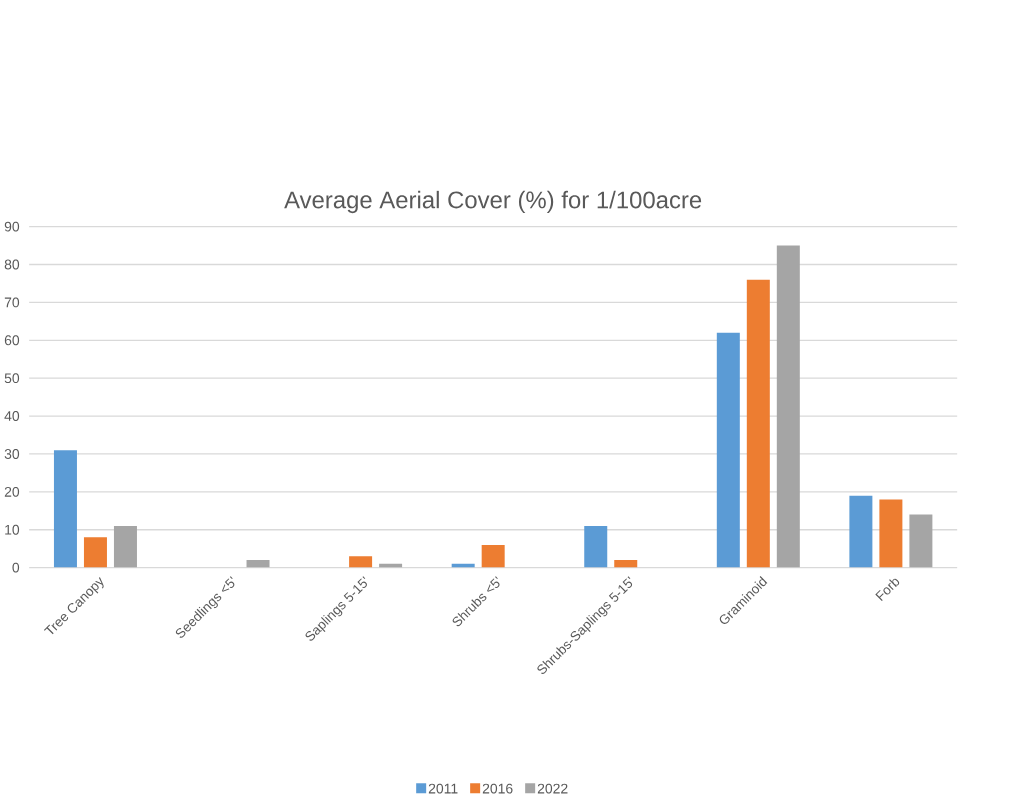 The image size is (1033, 799). What do you see at coordinates (552, 788) in the screenshot?
I see `legend-label: 2022` at bounding box center [552, 788].